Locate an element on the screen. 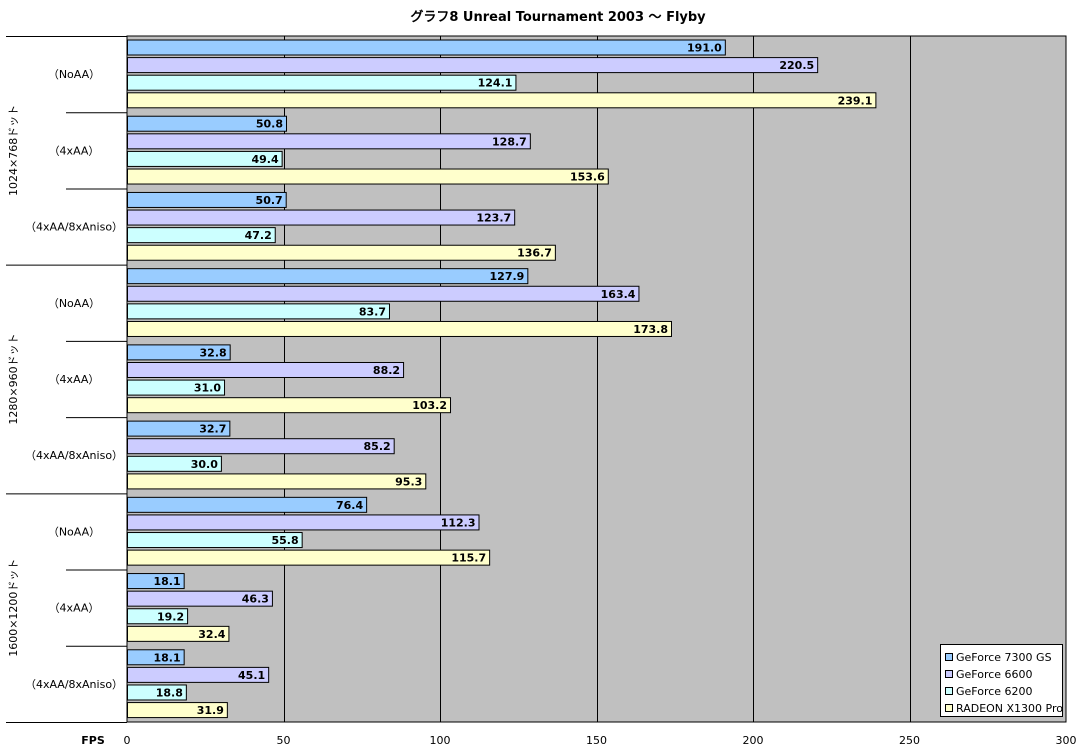  data-label: 115.7 is located at coordinates (468, 558).